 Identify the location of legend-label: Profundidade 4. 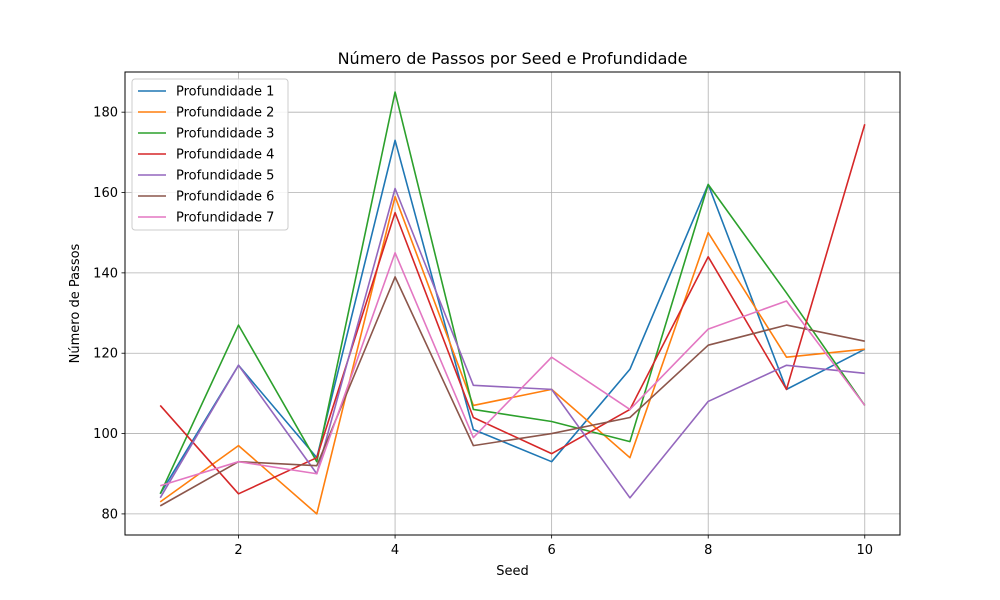
(225, 155).